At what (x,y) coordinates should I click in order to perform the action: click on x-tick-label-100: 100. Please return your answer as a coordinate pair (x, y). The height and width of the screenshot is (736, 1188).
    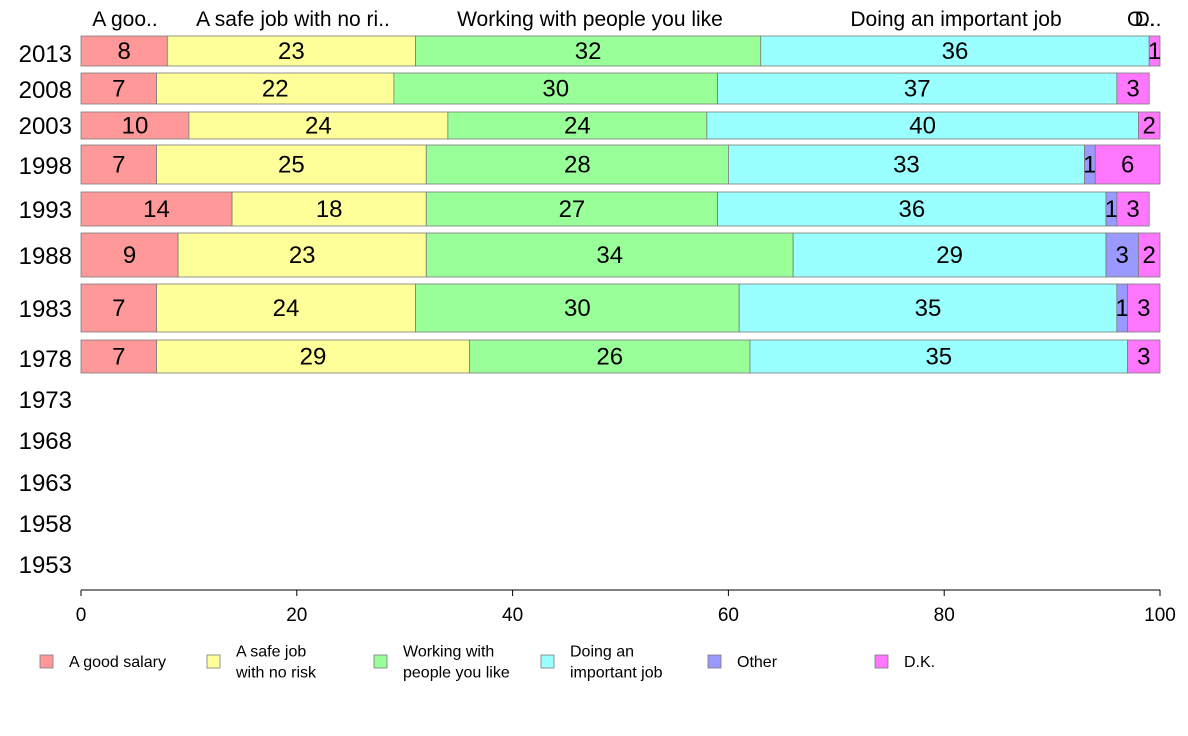
    Looking at the image, I should click on (1160, 615).